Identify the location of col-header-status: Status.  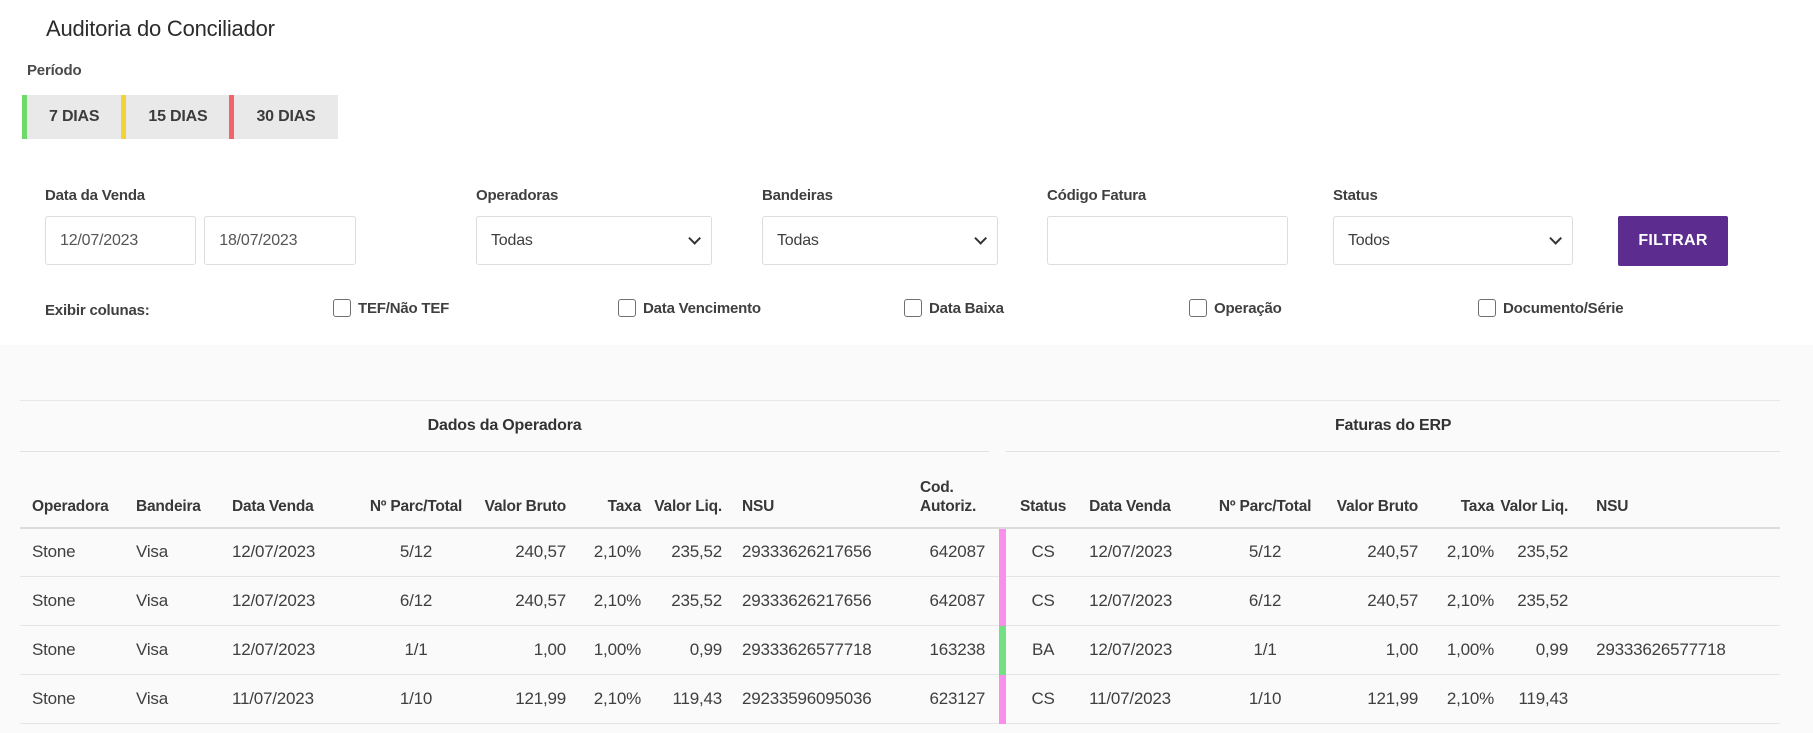
(1043, 490).